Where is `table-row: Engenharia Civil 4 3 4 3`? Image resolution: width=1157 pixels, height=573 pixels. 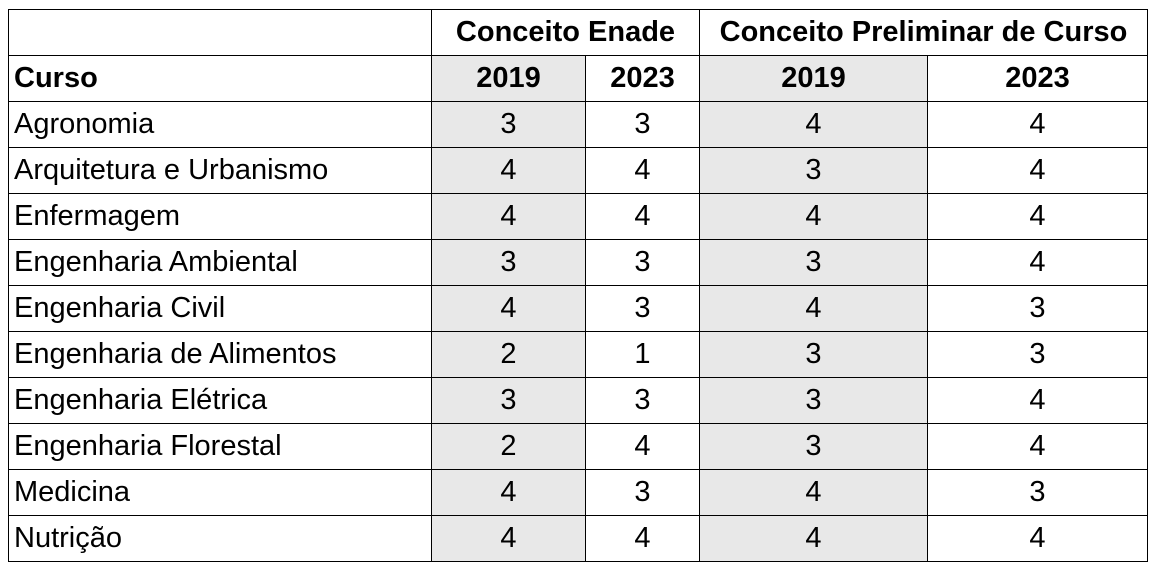
table-row: Engenharia Civil 4 3 4 3 is located at coordinates (578, 308).